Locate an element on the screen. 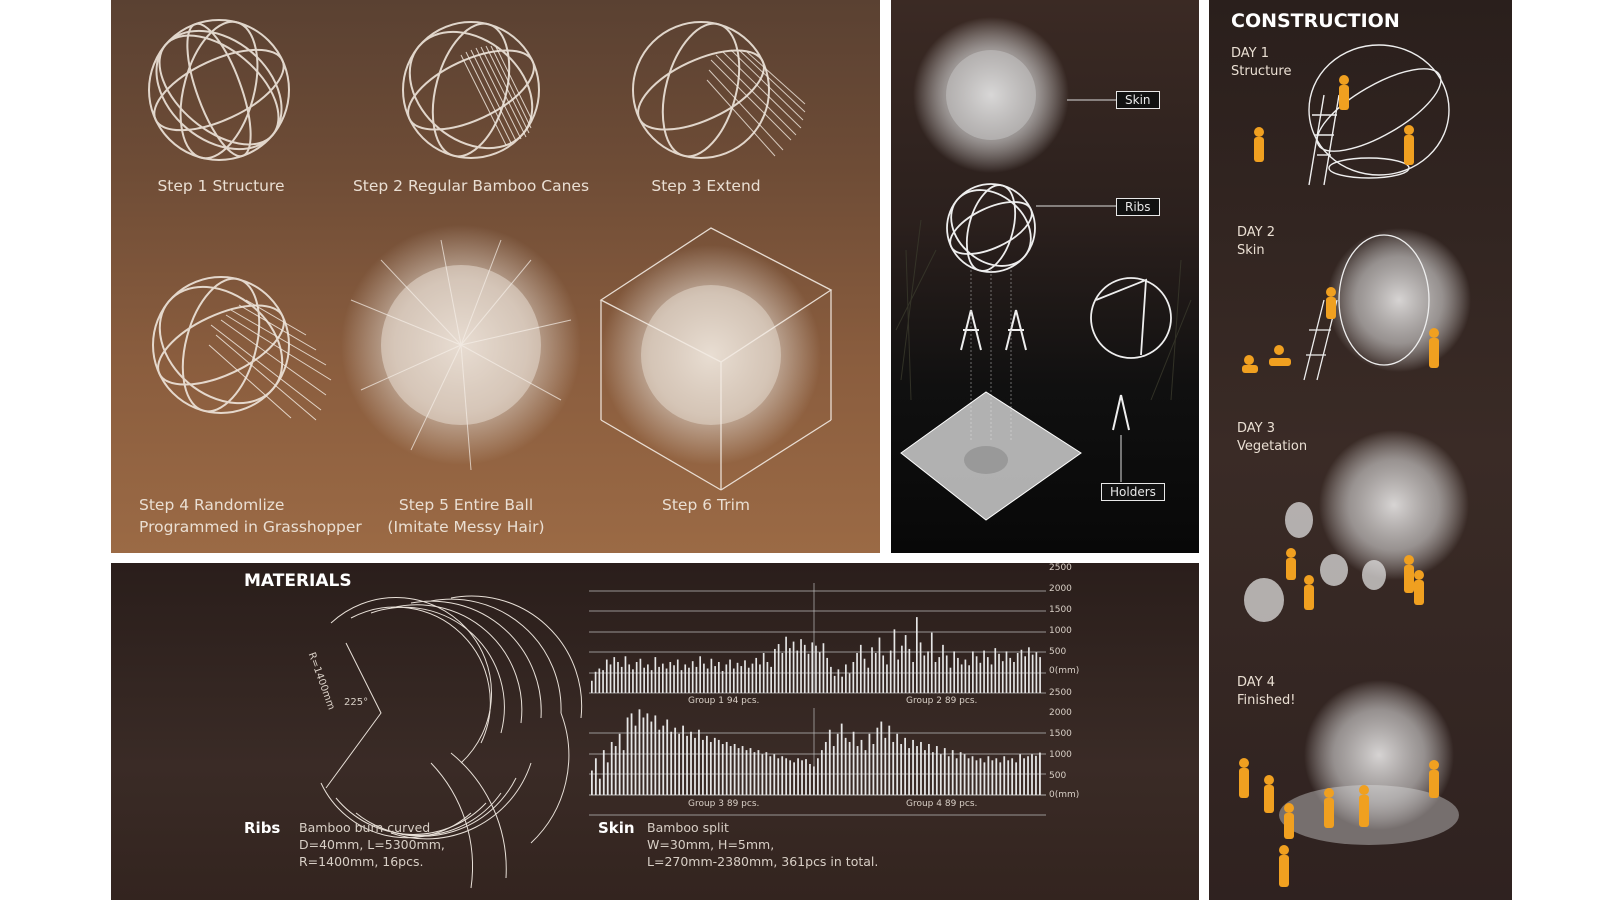 The image size is (1600, 900). day2-workers is located at coordinates (1340, 330).